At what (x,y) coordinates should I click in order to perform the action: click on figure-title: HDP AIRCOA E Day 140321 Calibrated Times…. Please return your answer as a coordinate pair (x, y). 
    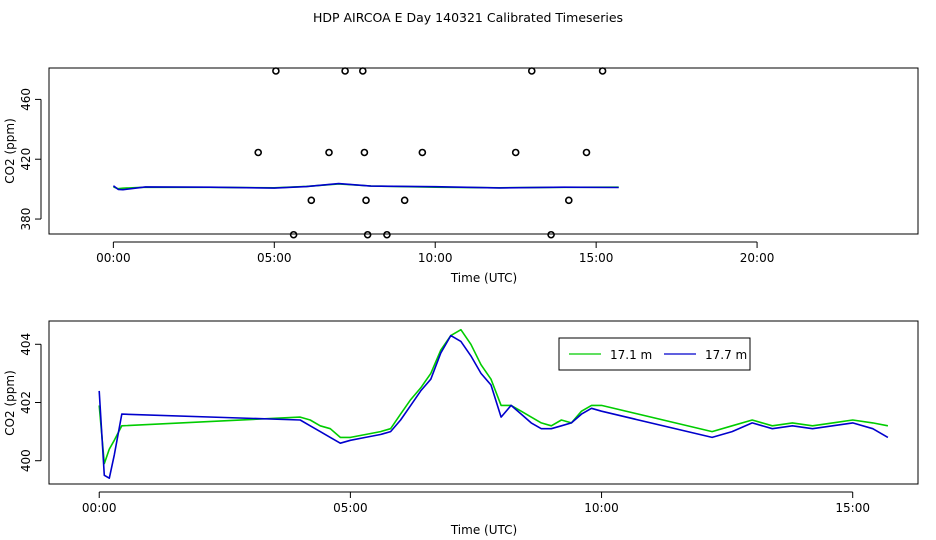
    Looking at the image, I should click on (468, 17).